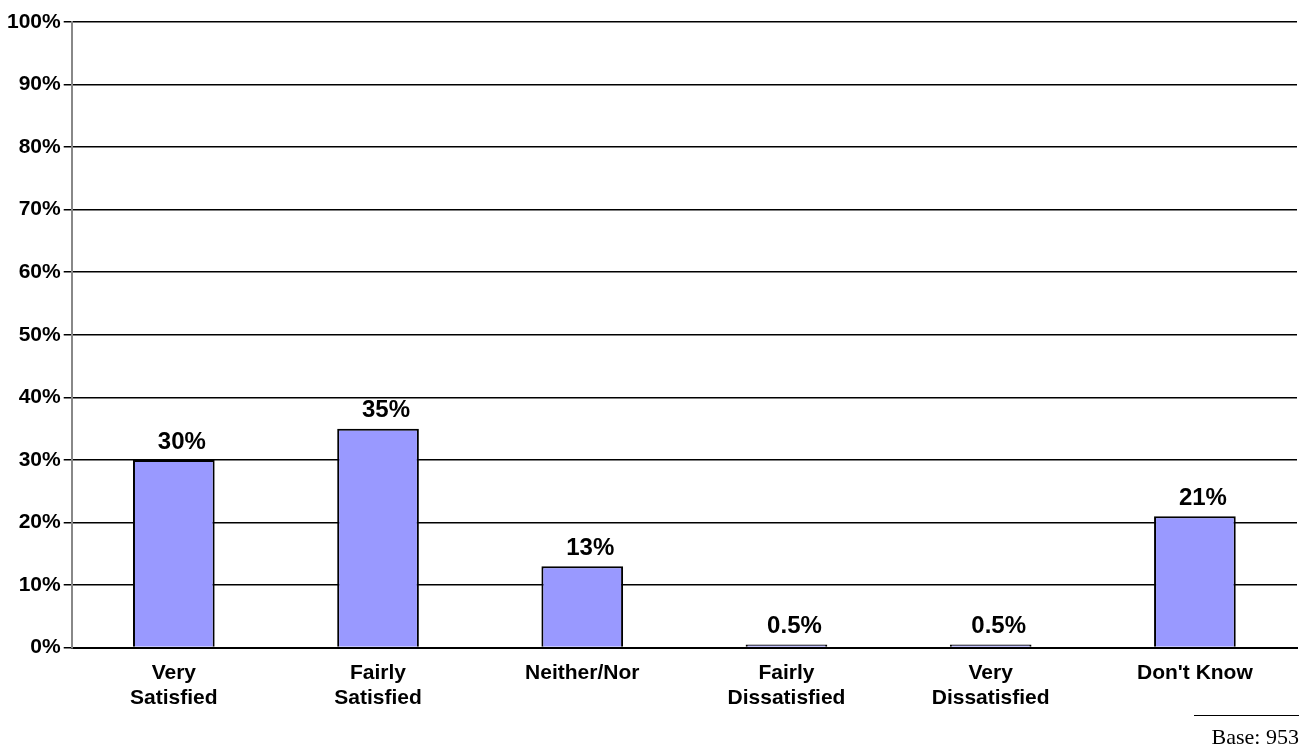 Image resolution: width=1307 pixels, height=754 pixels. Describe the element at coordinates (40, 333) in the screenshot. I see `y-tick-label: 50%` at that location.